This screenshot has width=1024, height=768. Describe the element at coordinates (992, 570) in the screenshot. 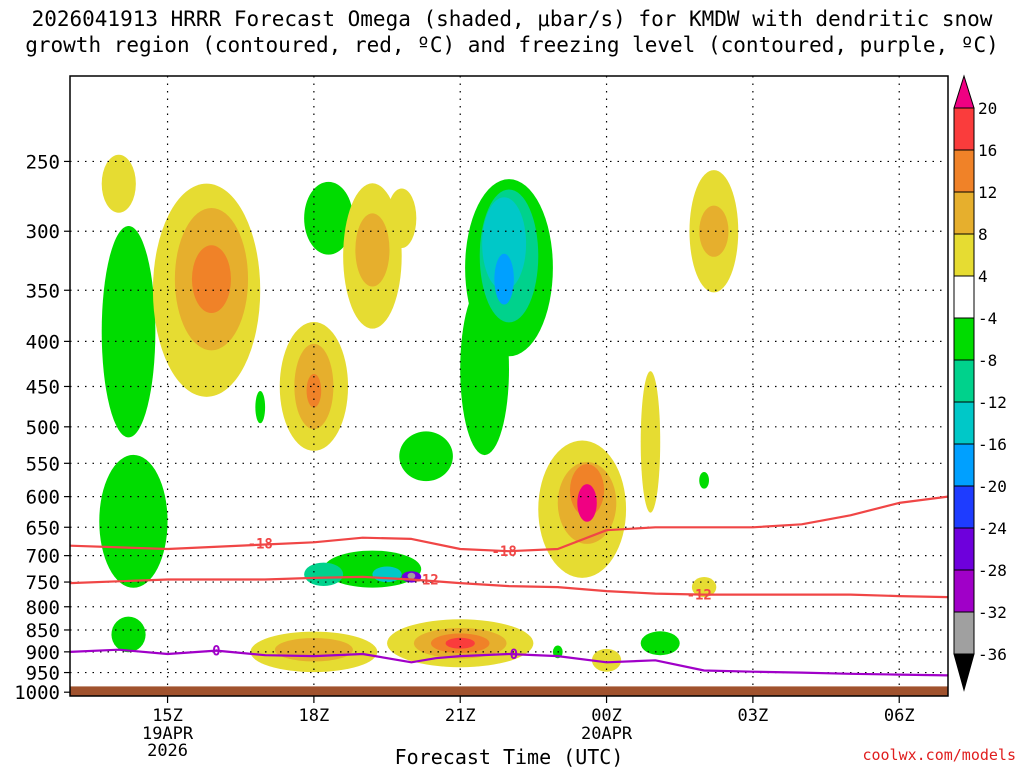

I see `colorbar-label: -28` at that location.